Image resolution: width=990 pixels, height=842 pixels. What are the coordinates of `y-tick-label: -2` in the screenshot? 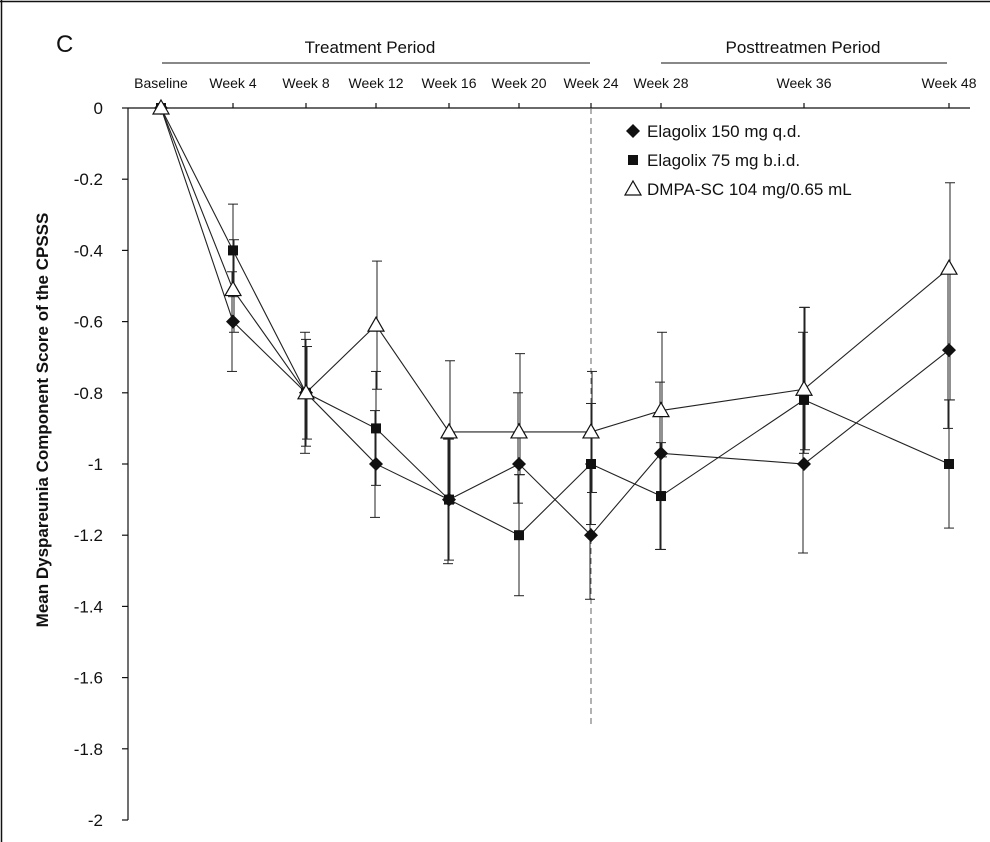 It's located at (95, 820).